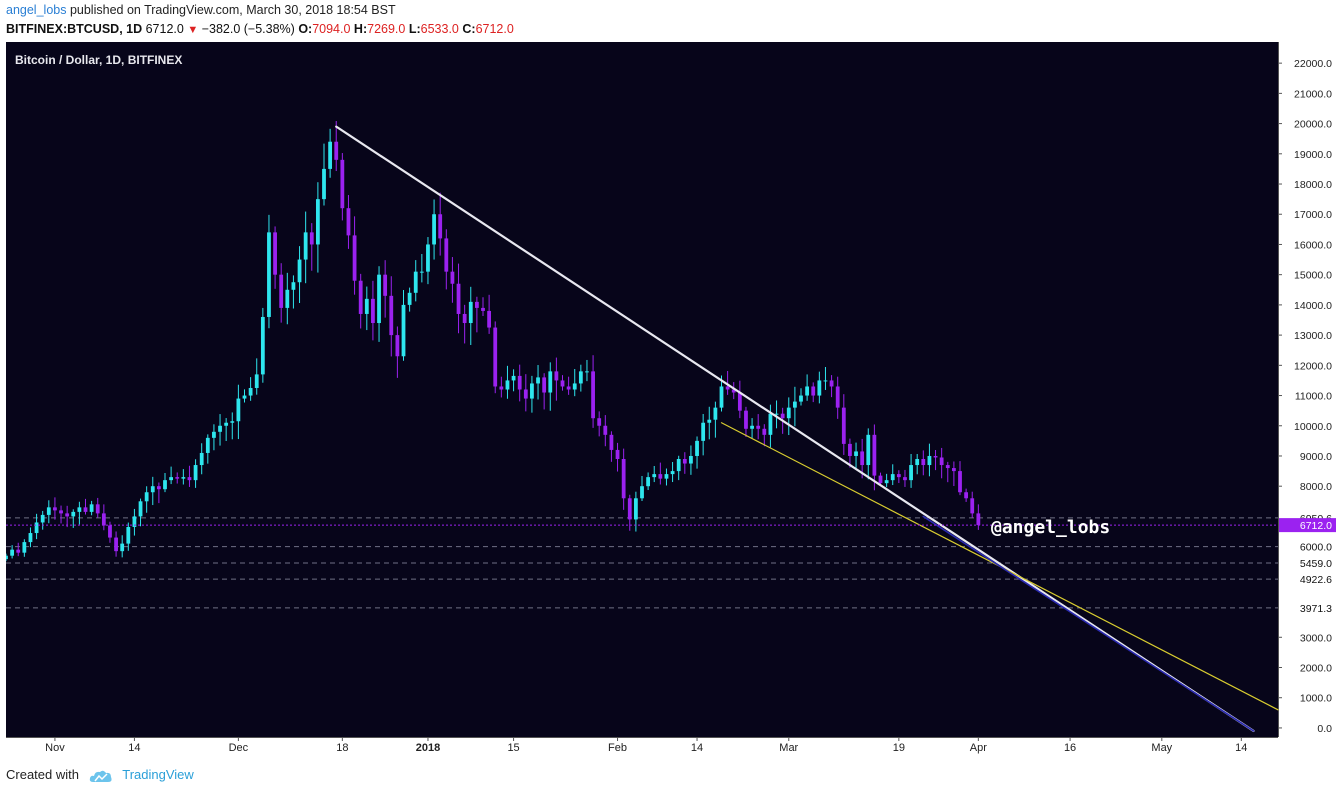 The width and height of the screenshot is (1342, 793). What do you see at coordinates (1313, 155) in the screenshot?
I see `y-tick-label: 19000.0` at bounding box center [1313, 155].